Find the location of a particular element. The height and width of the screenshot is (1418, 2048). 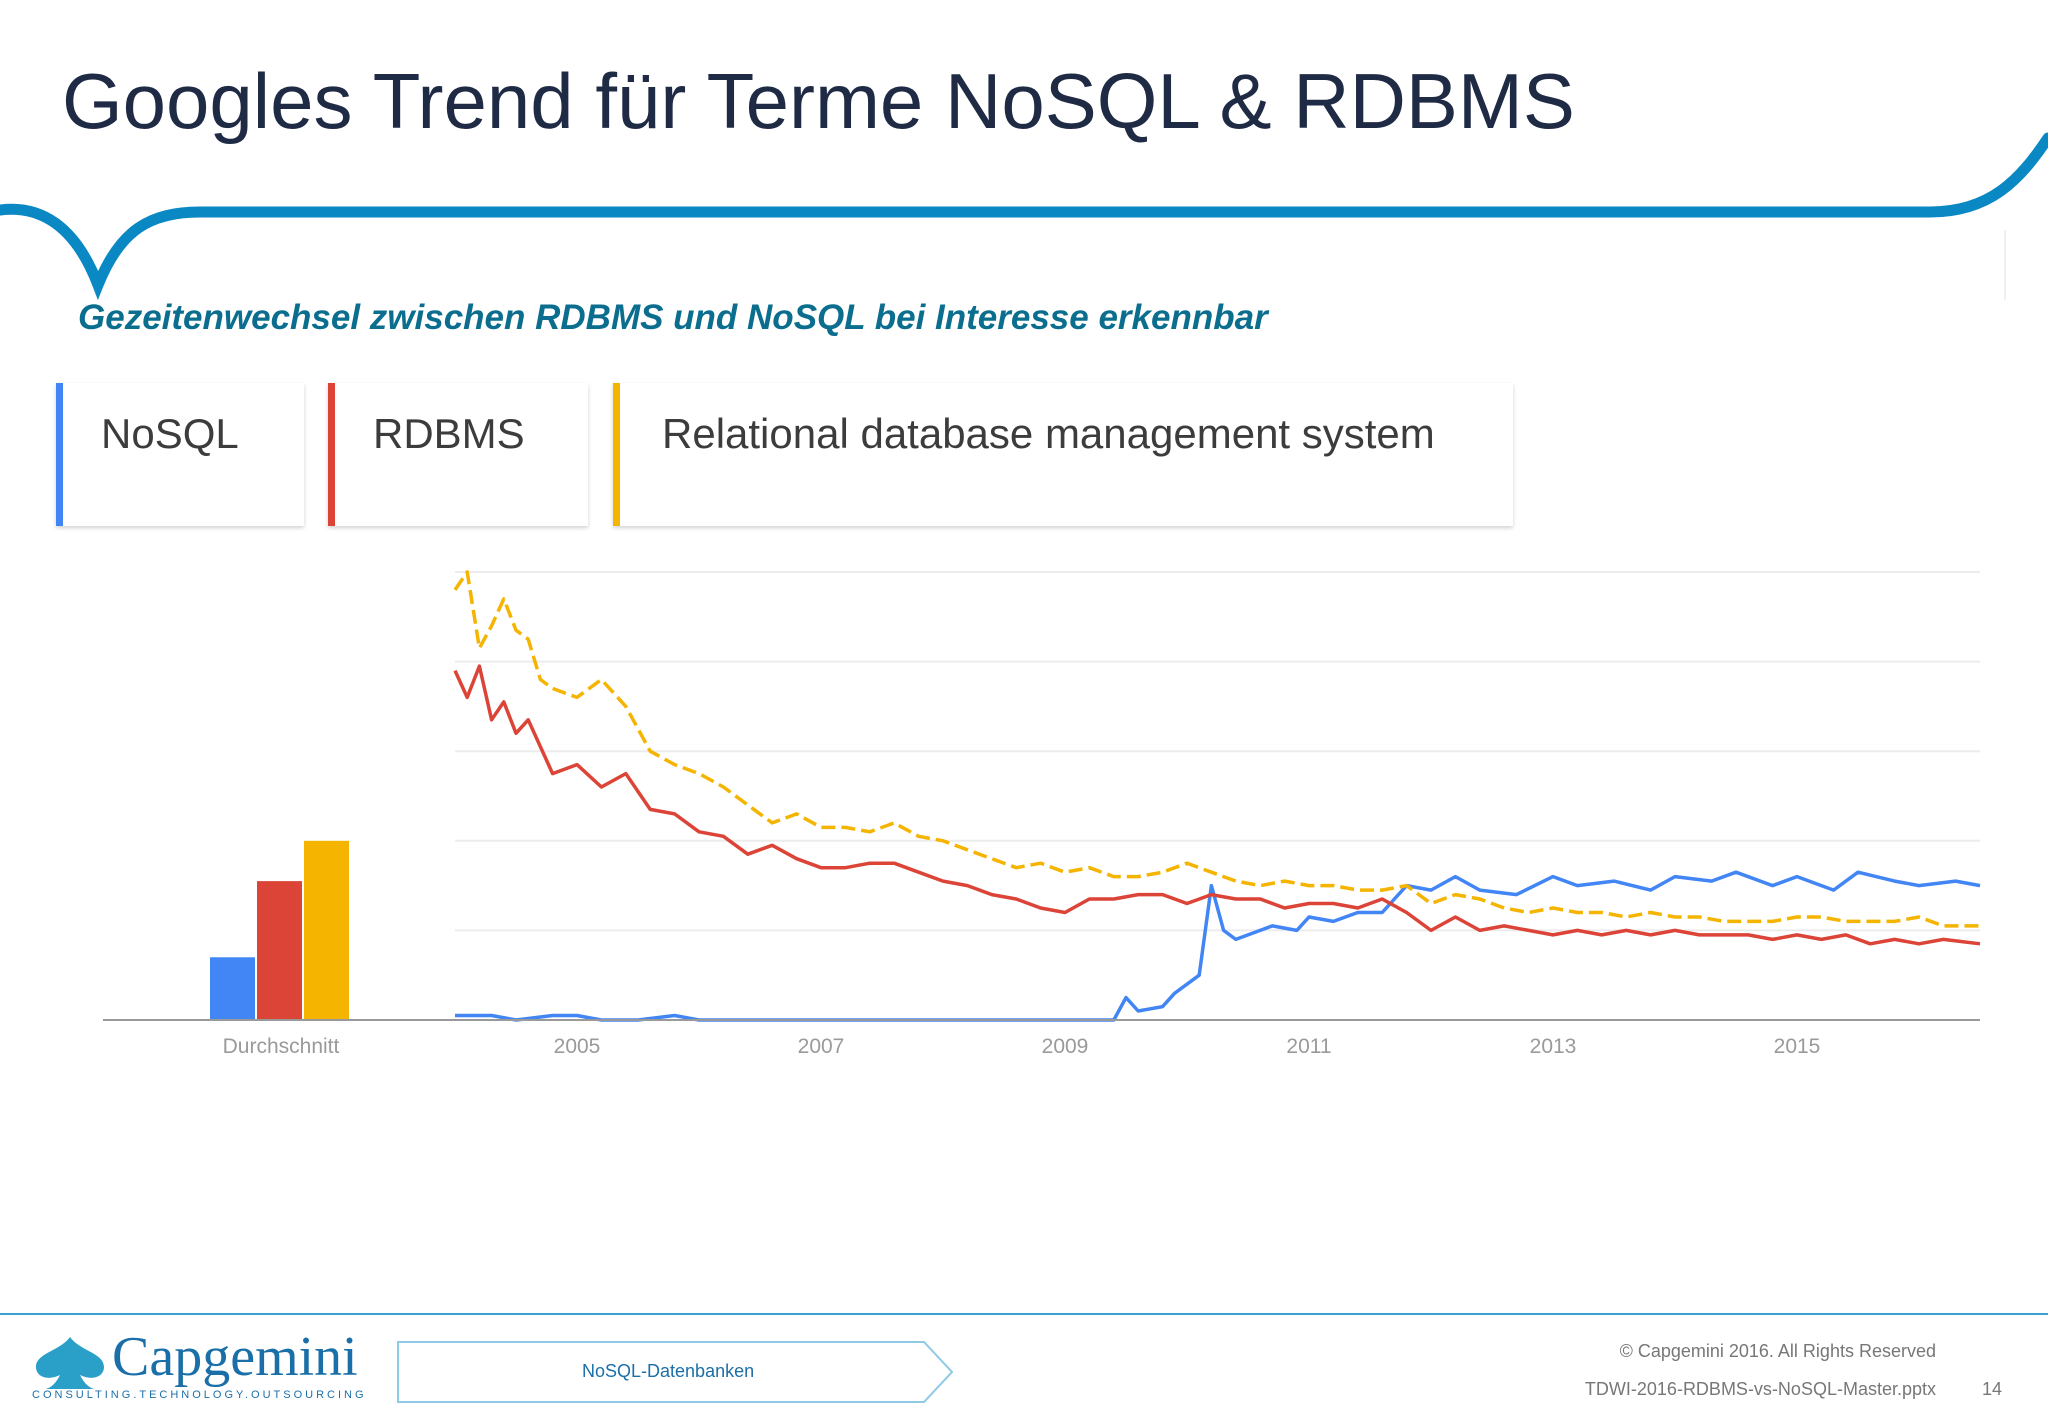

average-bars is located at coordinates (279, 930).